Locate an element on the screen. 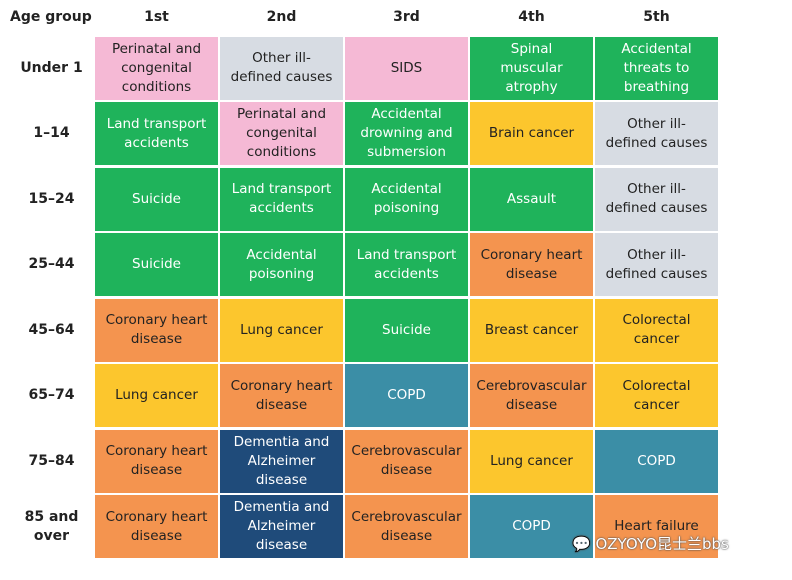 This screenshot has width=792, height=580. column-header: 3rd is located at coordinates (406, 17).